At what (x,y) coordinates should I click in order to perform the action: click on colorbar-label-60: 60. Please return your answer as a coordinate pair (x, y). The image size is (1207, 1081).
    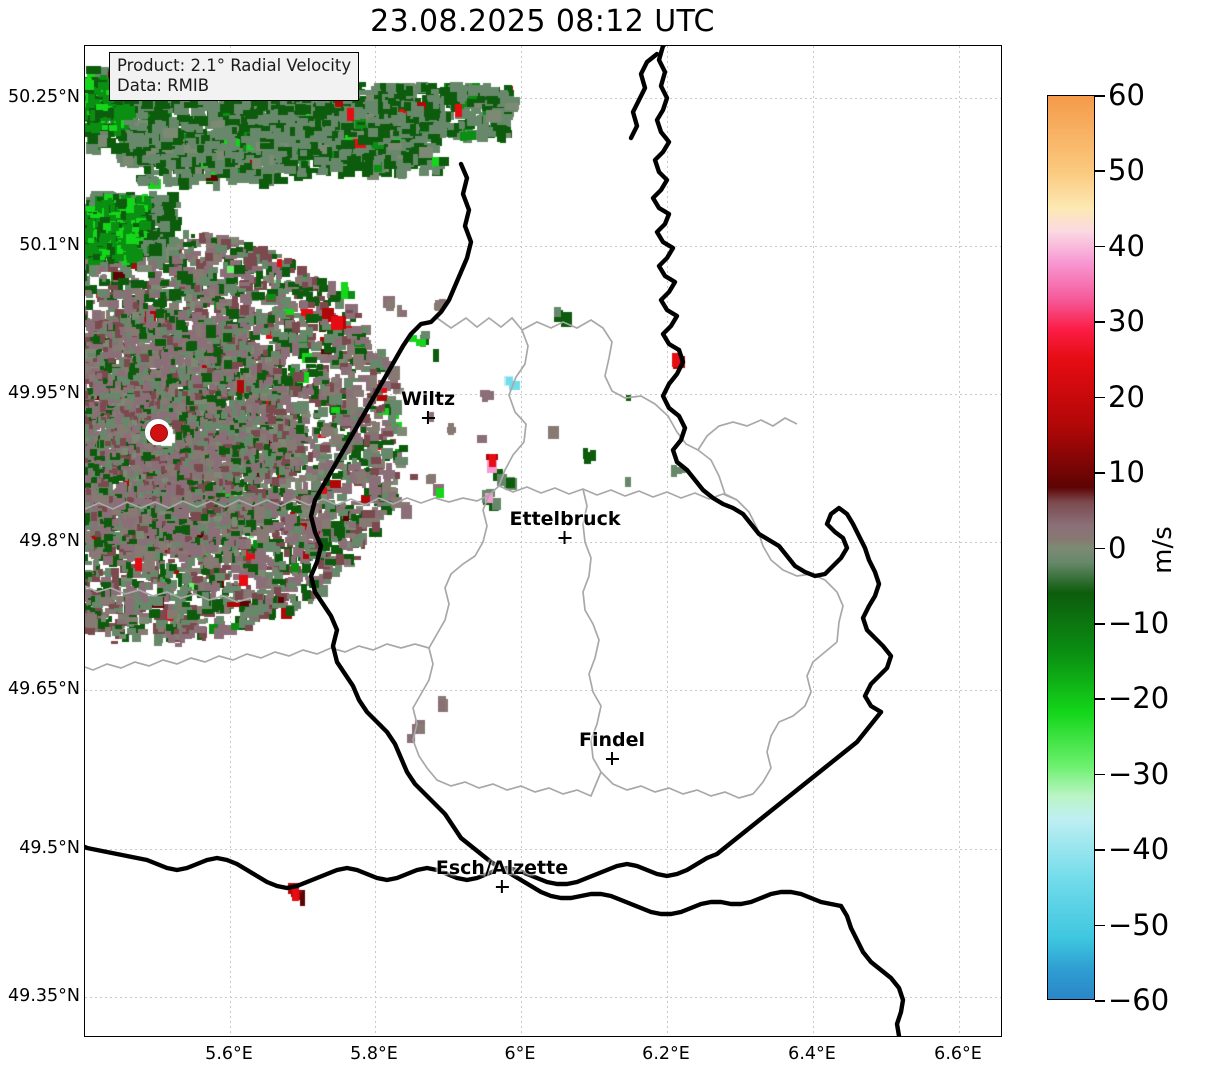
    Looking at the image, I should click on (1126, 95).